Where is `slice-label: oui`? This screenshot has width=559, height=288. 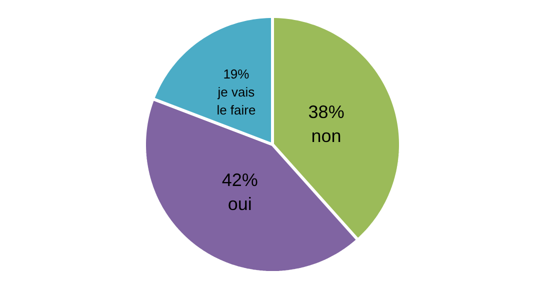
slice-label: oui is located at coordinates (240, 204).